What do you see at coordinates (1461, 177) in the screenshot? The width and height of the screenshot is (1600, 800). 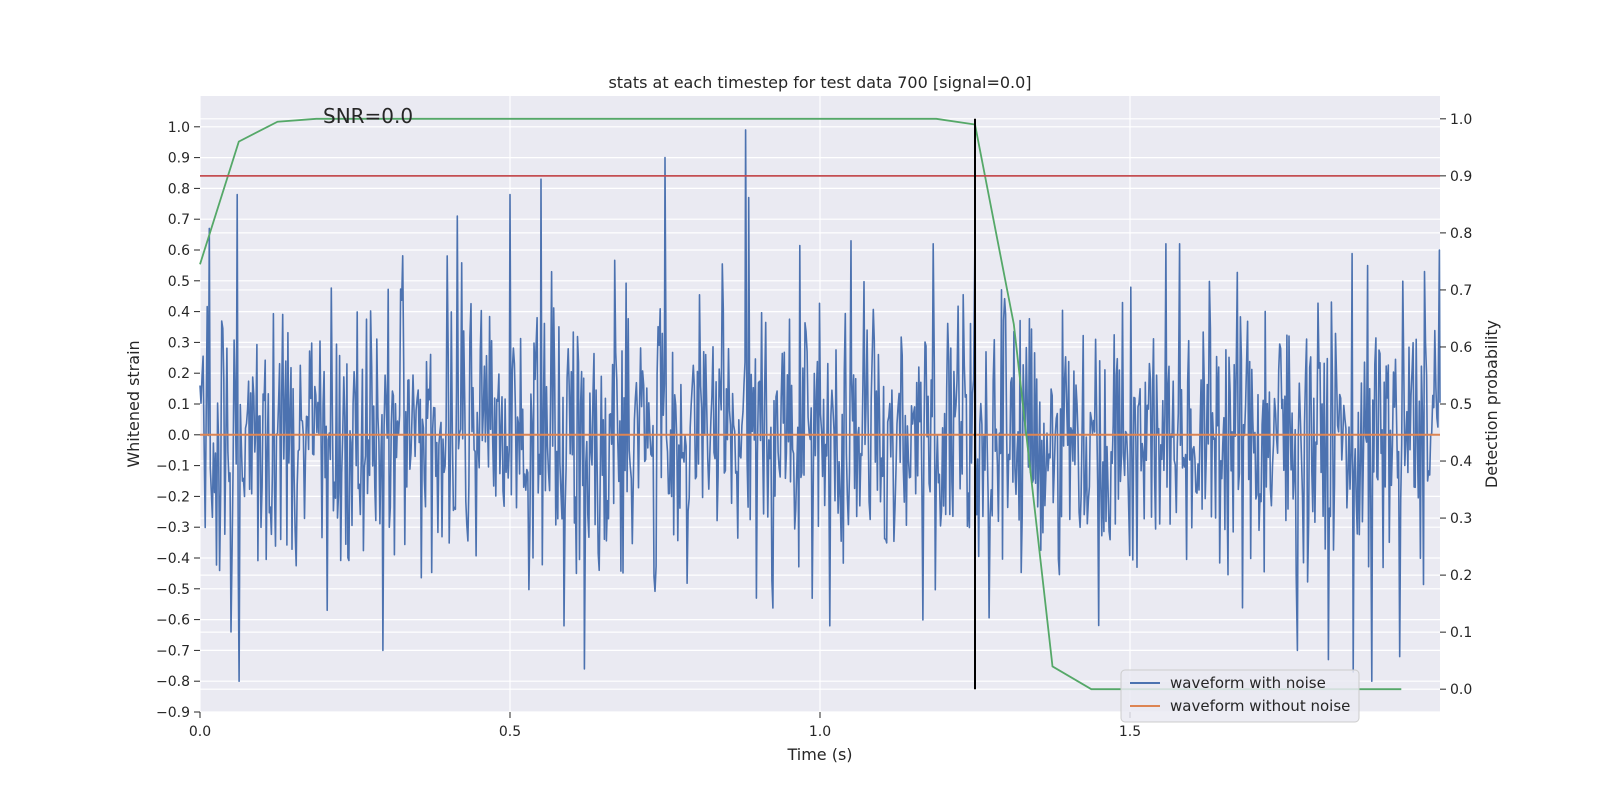 I see `y2-tick-label-1: 0.9` at bounding box center [1461, 177].